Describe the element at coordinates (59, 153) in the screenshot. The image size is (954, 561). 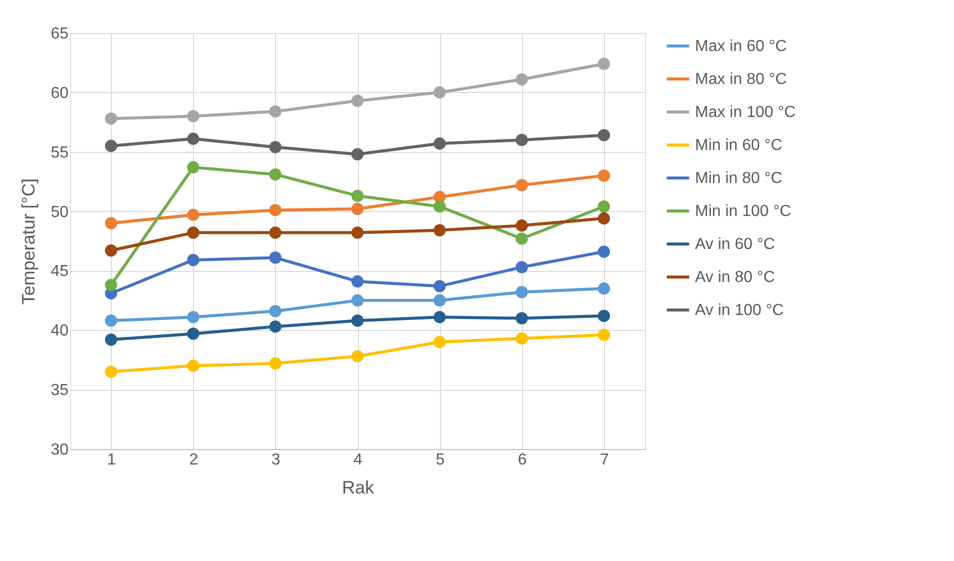
I see `y-tick-label: 55` at that location.